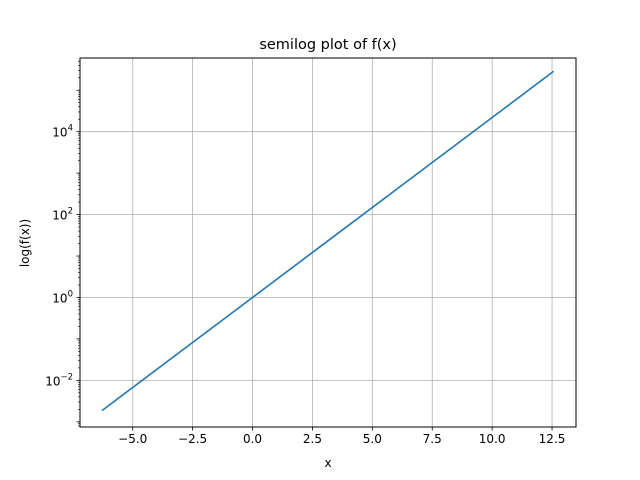 This screenshot has height=480, width=640. Describe the element at coordinates (432, 439) in the screenshot. I see `x-tick-label: 7.5` at that location.